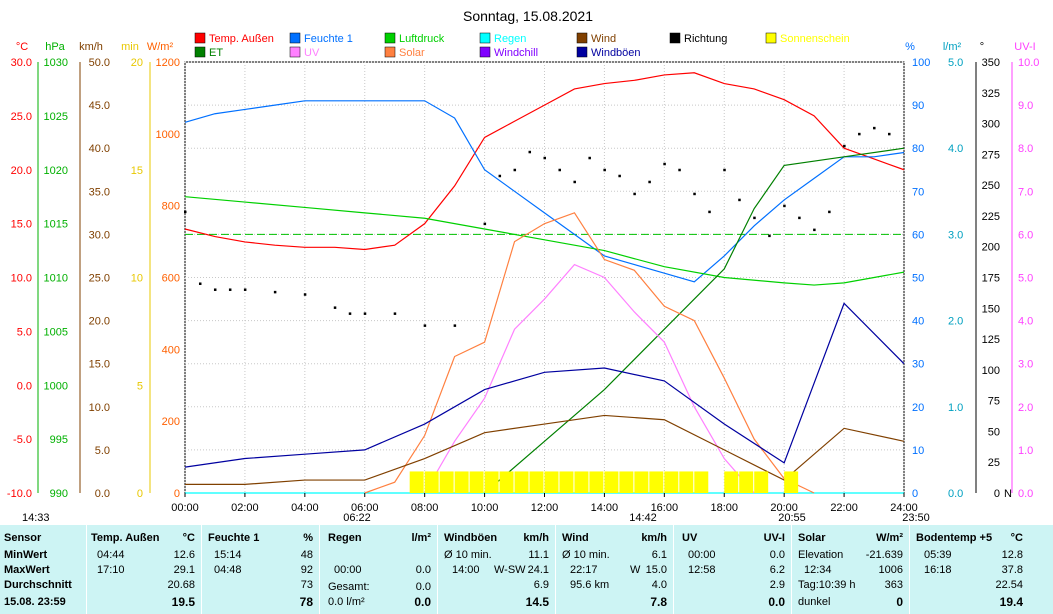 This screenshot has height=614, width=1053. Describe the element at coordinates (537, 602) in the screenshot. I see `gust-now: 14.5` at that location.